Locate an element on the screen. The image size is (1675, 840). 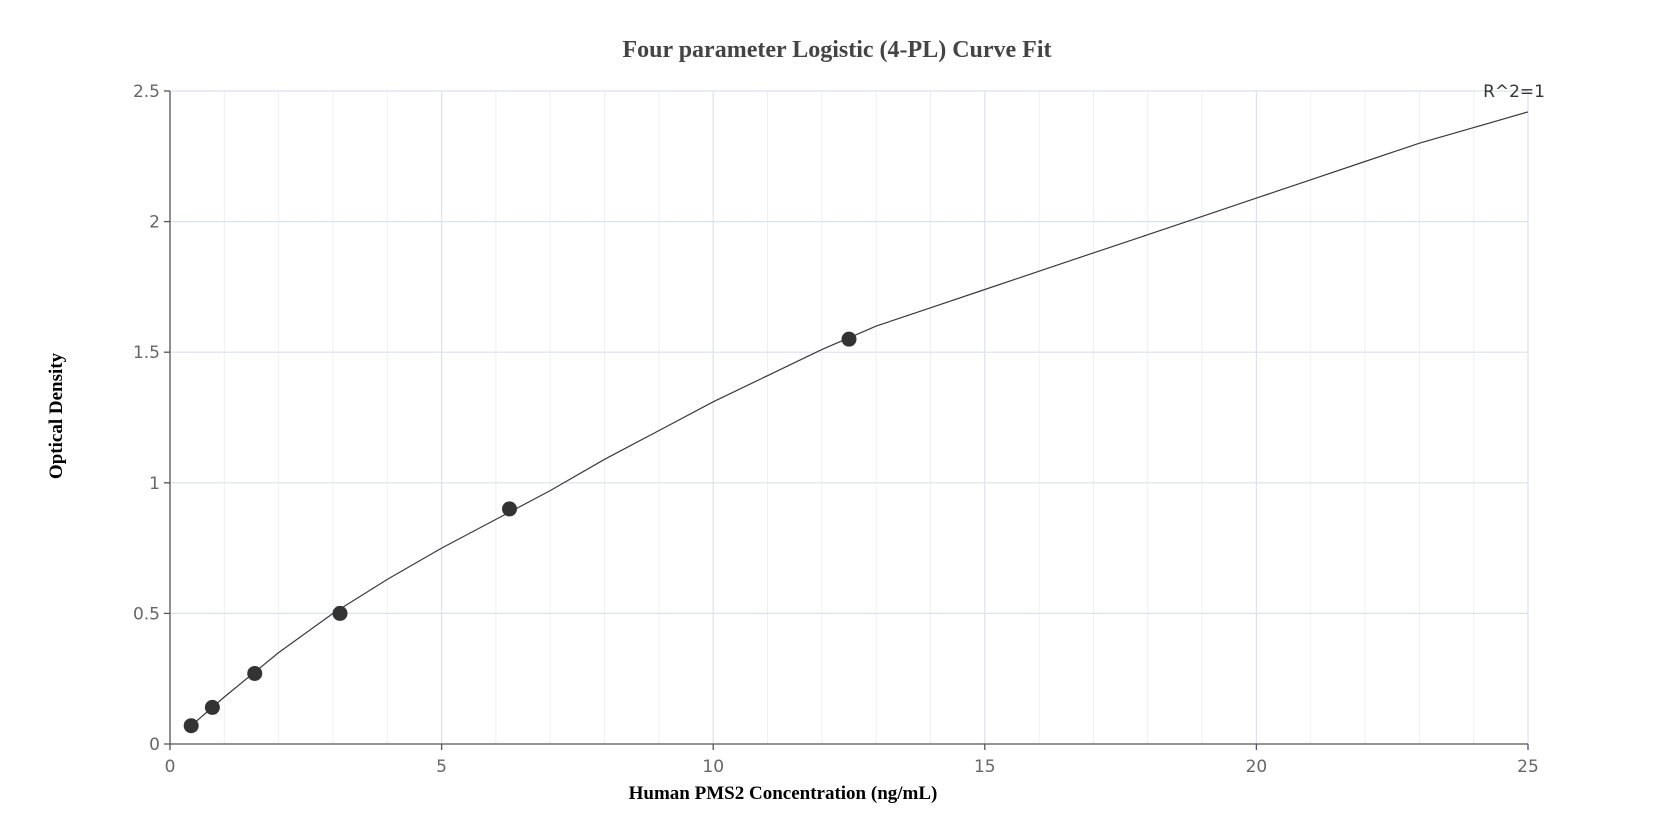
r-squared-annotation: R^2=1 is located at coordinates (1514, 92).